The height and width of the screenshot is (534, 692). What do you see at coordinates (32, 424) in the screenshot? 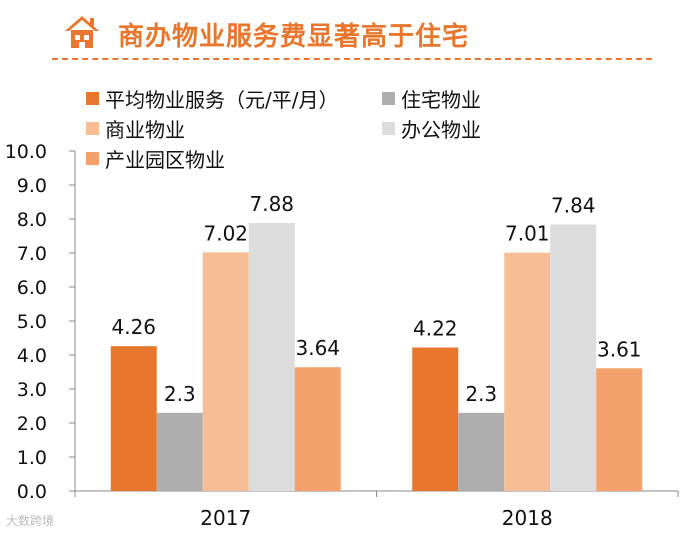
I see `y-tick-label: 2.0` at bounding box center [32, 424].